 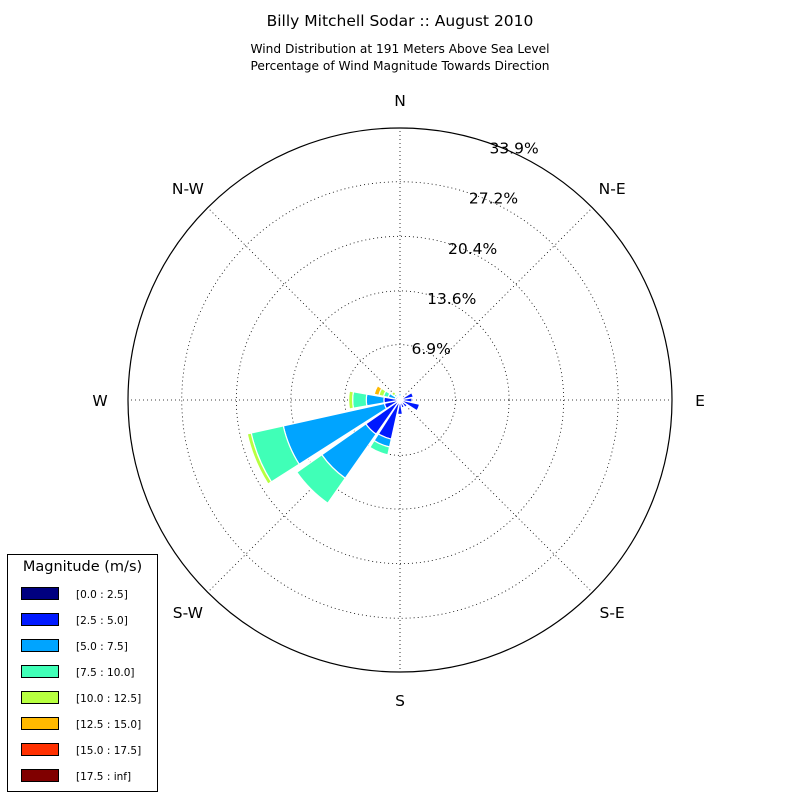 What do you see at coordinates (430, 349) in the screenshot?
I see `radial-tick-label: 6.9%` at bounding box center [430, 349].